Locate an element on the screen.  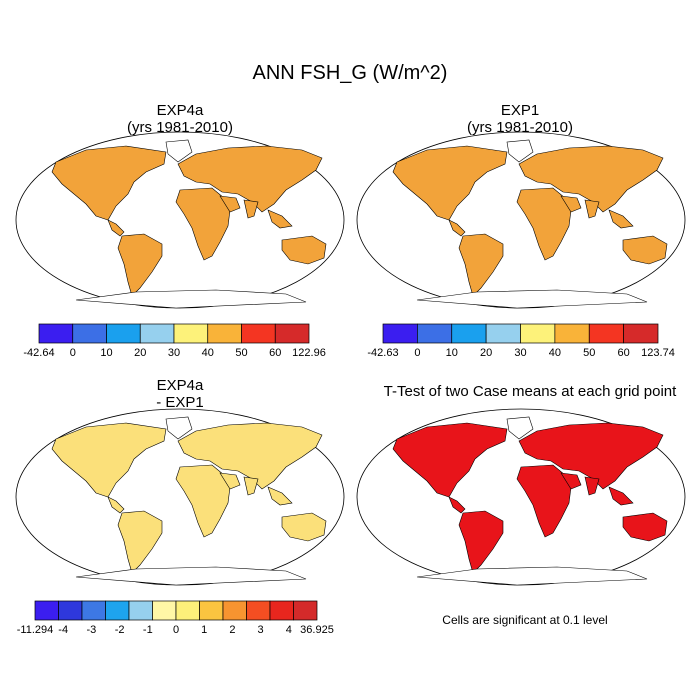
europe-asia-landmass is located at coordinates (591, 456).